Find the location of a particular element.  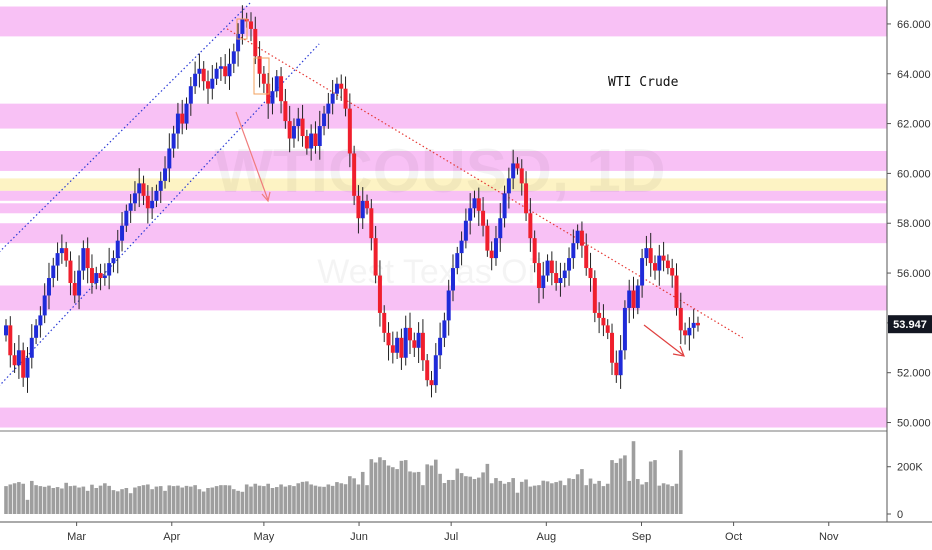

highlight-box-top is located at coordinates (242, 29).